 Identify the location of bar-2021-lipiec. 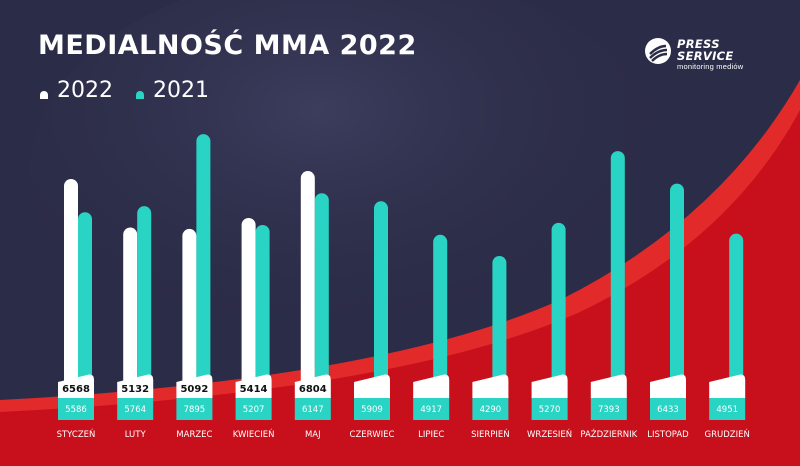
(440, 320).